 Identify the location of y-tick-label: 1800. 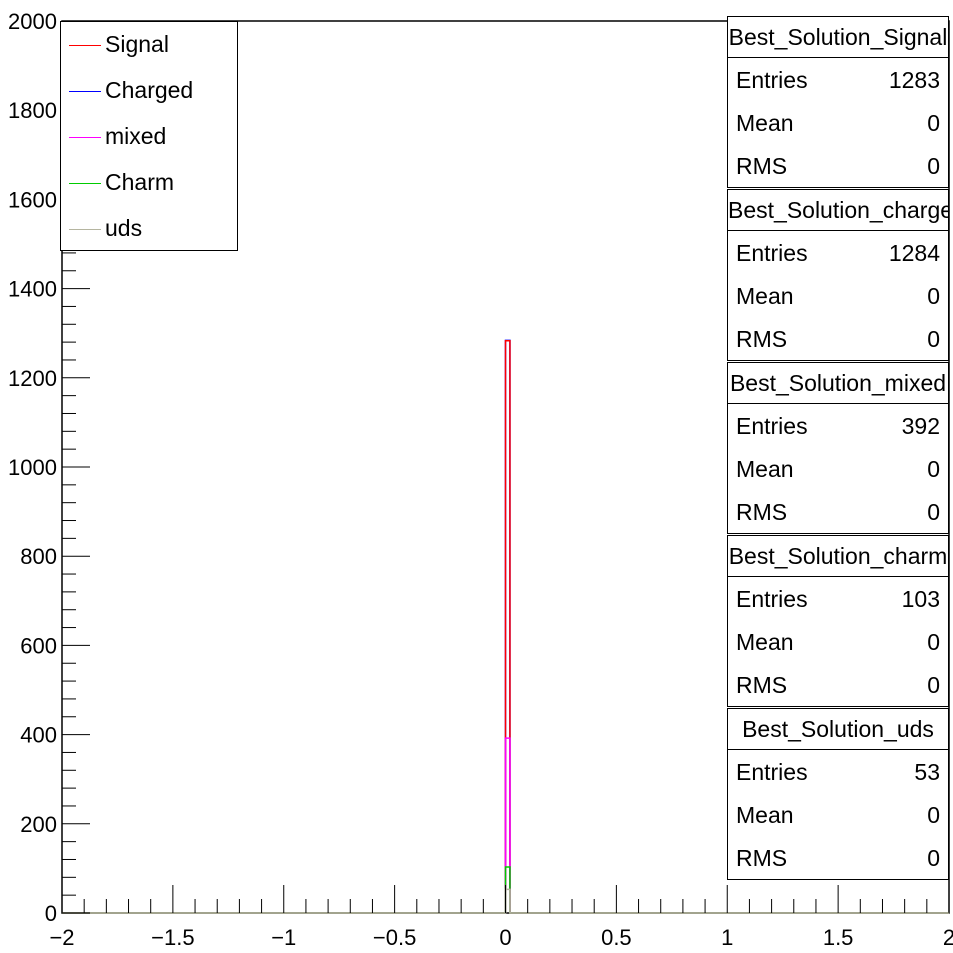
(32, 110).